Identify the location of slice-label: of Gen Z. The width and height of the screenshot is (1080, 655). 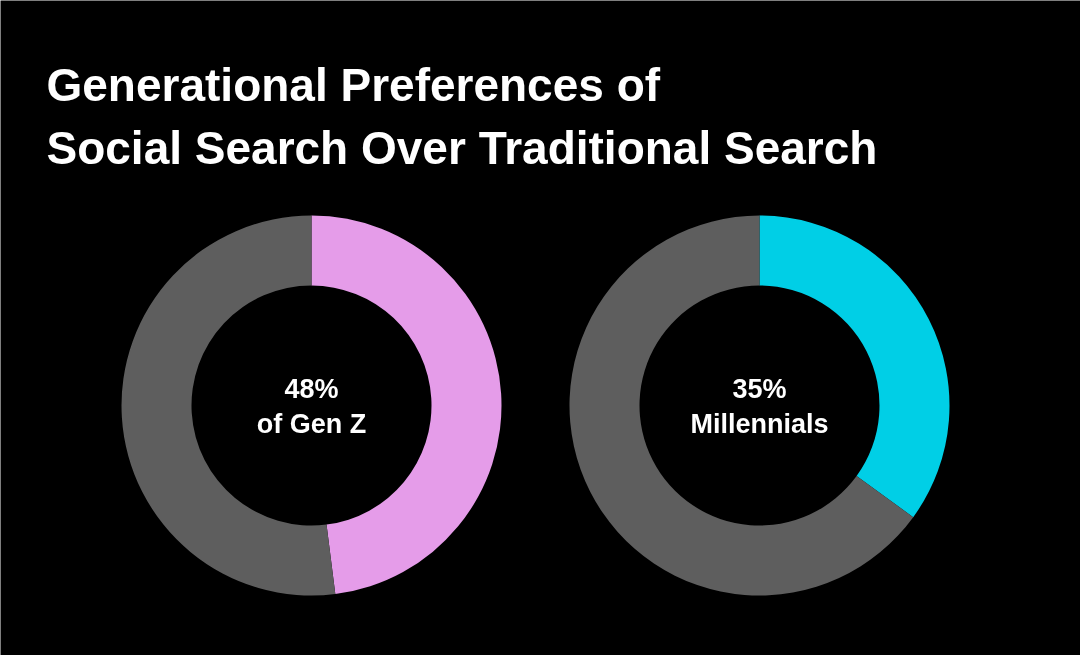
(311, 423).